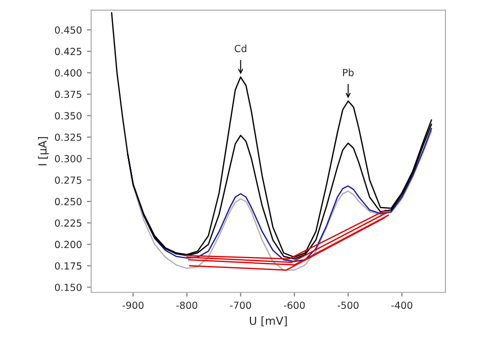 The height and width of the screenshot is (338, 480). What do you see at coordinates (68, 30) in the screenshot?
I see `y-tick-label: 0.450` at bounding box center [68, 30].